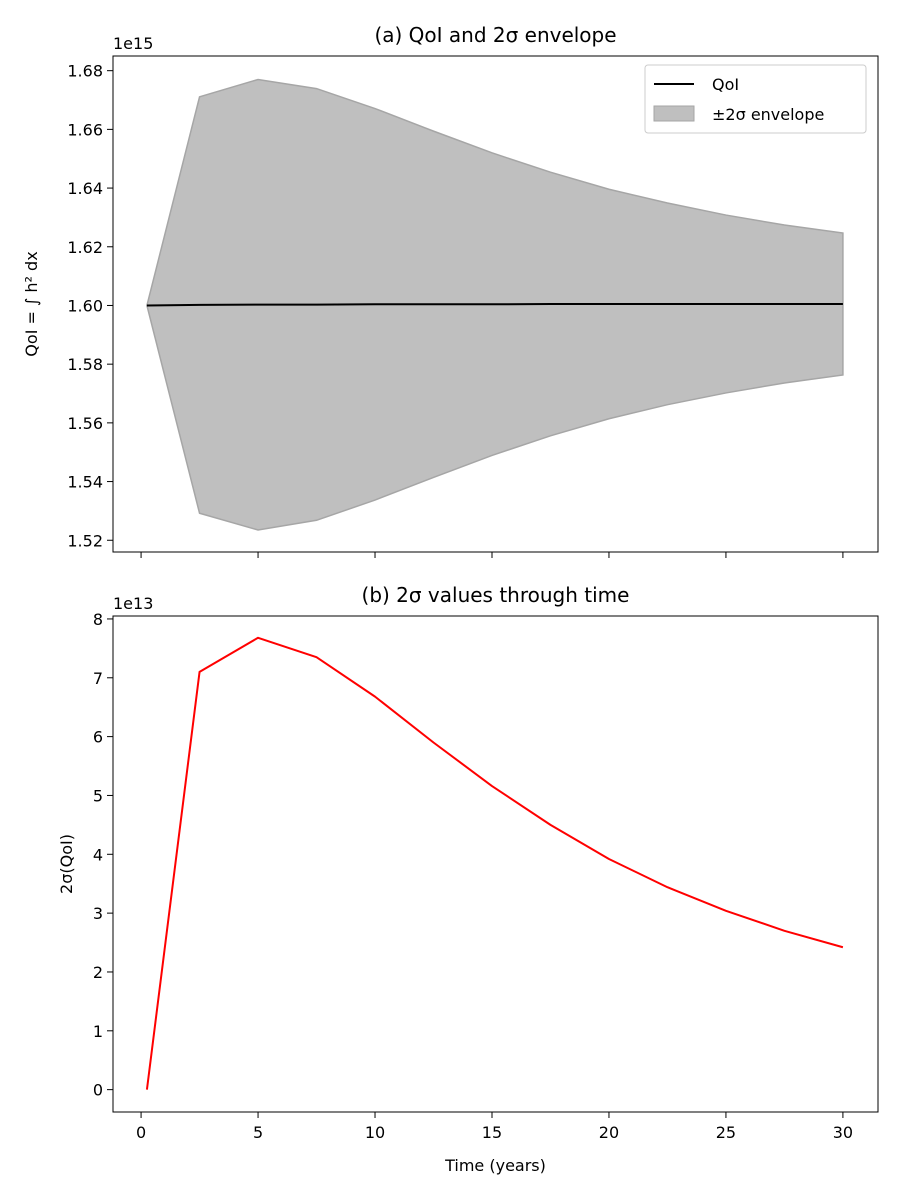 The height and width of the screenshot is (1200, 900). I want to click on y-tick-label: 1.52, so click(85, 540).